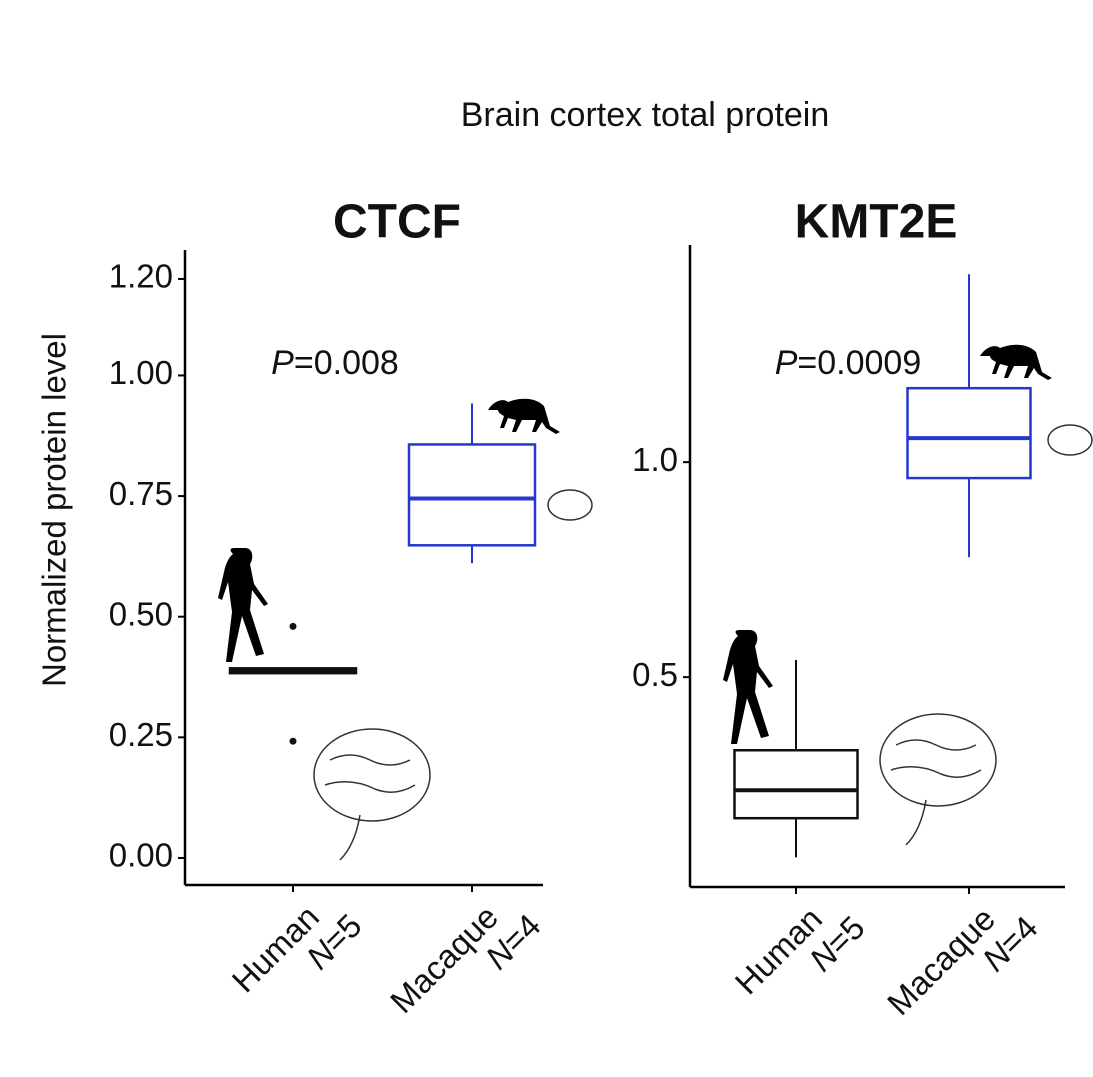  Describe the element at coordinates (645, 115) in the screenshot. I see `figure-title: Brain cortex total protein` at that location.